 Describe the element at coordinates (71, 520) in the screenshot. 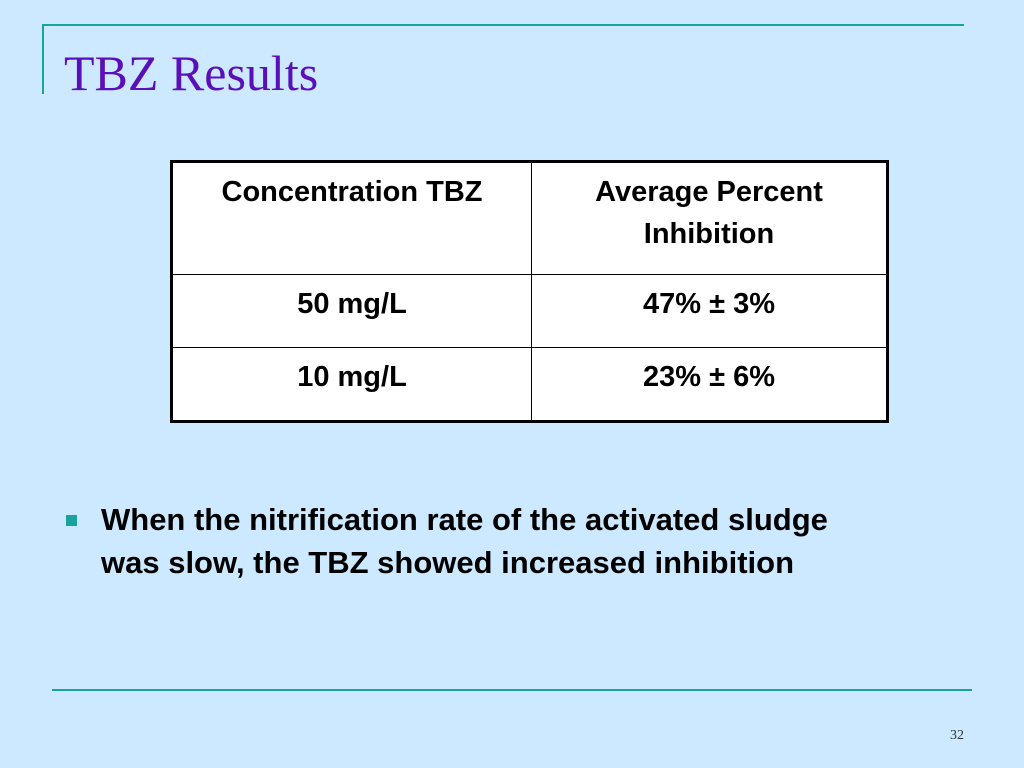

I see `bullet-square-icon` at that location.